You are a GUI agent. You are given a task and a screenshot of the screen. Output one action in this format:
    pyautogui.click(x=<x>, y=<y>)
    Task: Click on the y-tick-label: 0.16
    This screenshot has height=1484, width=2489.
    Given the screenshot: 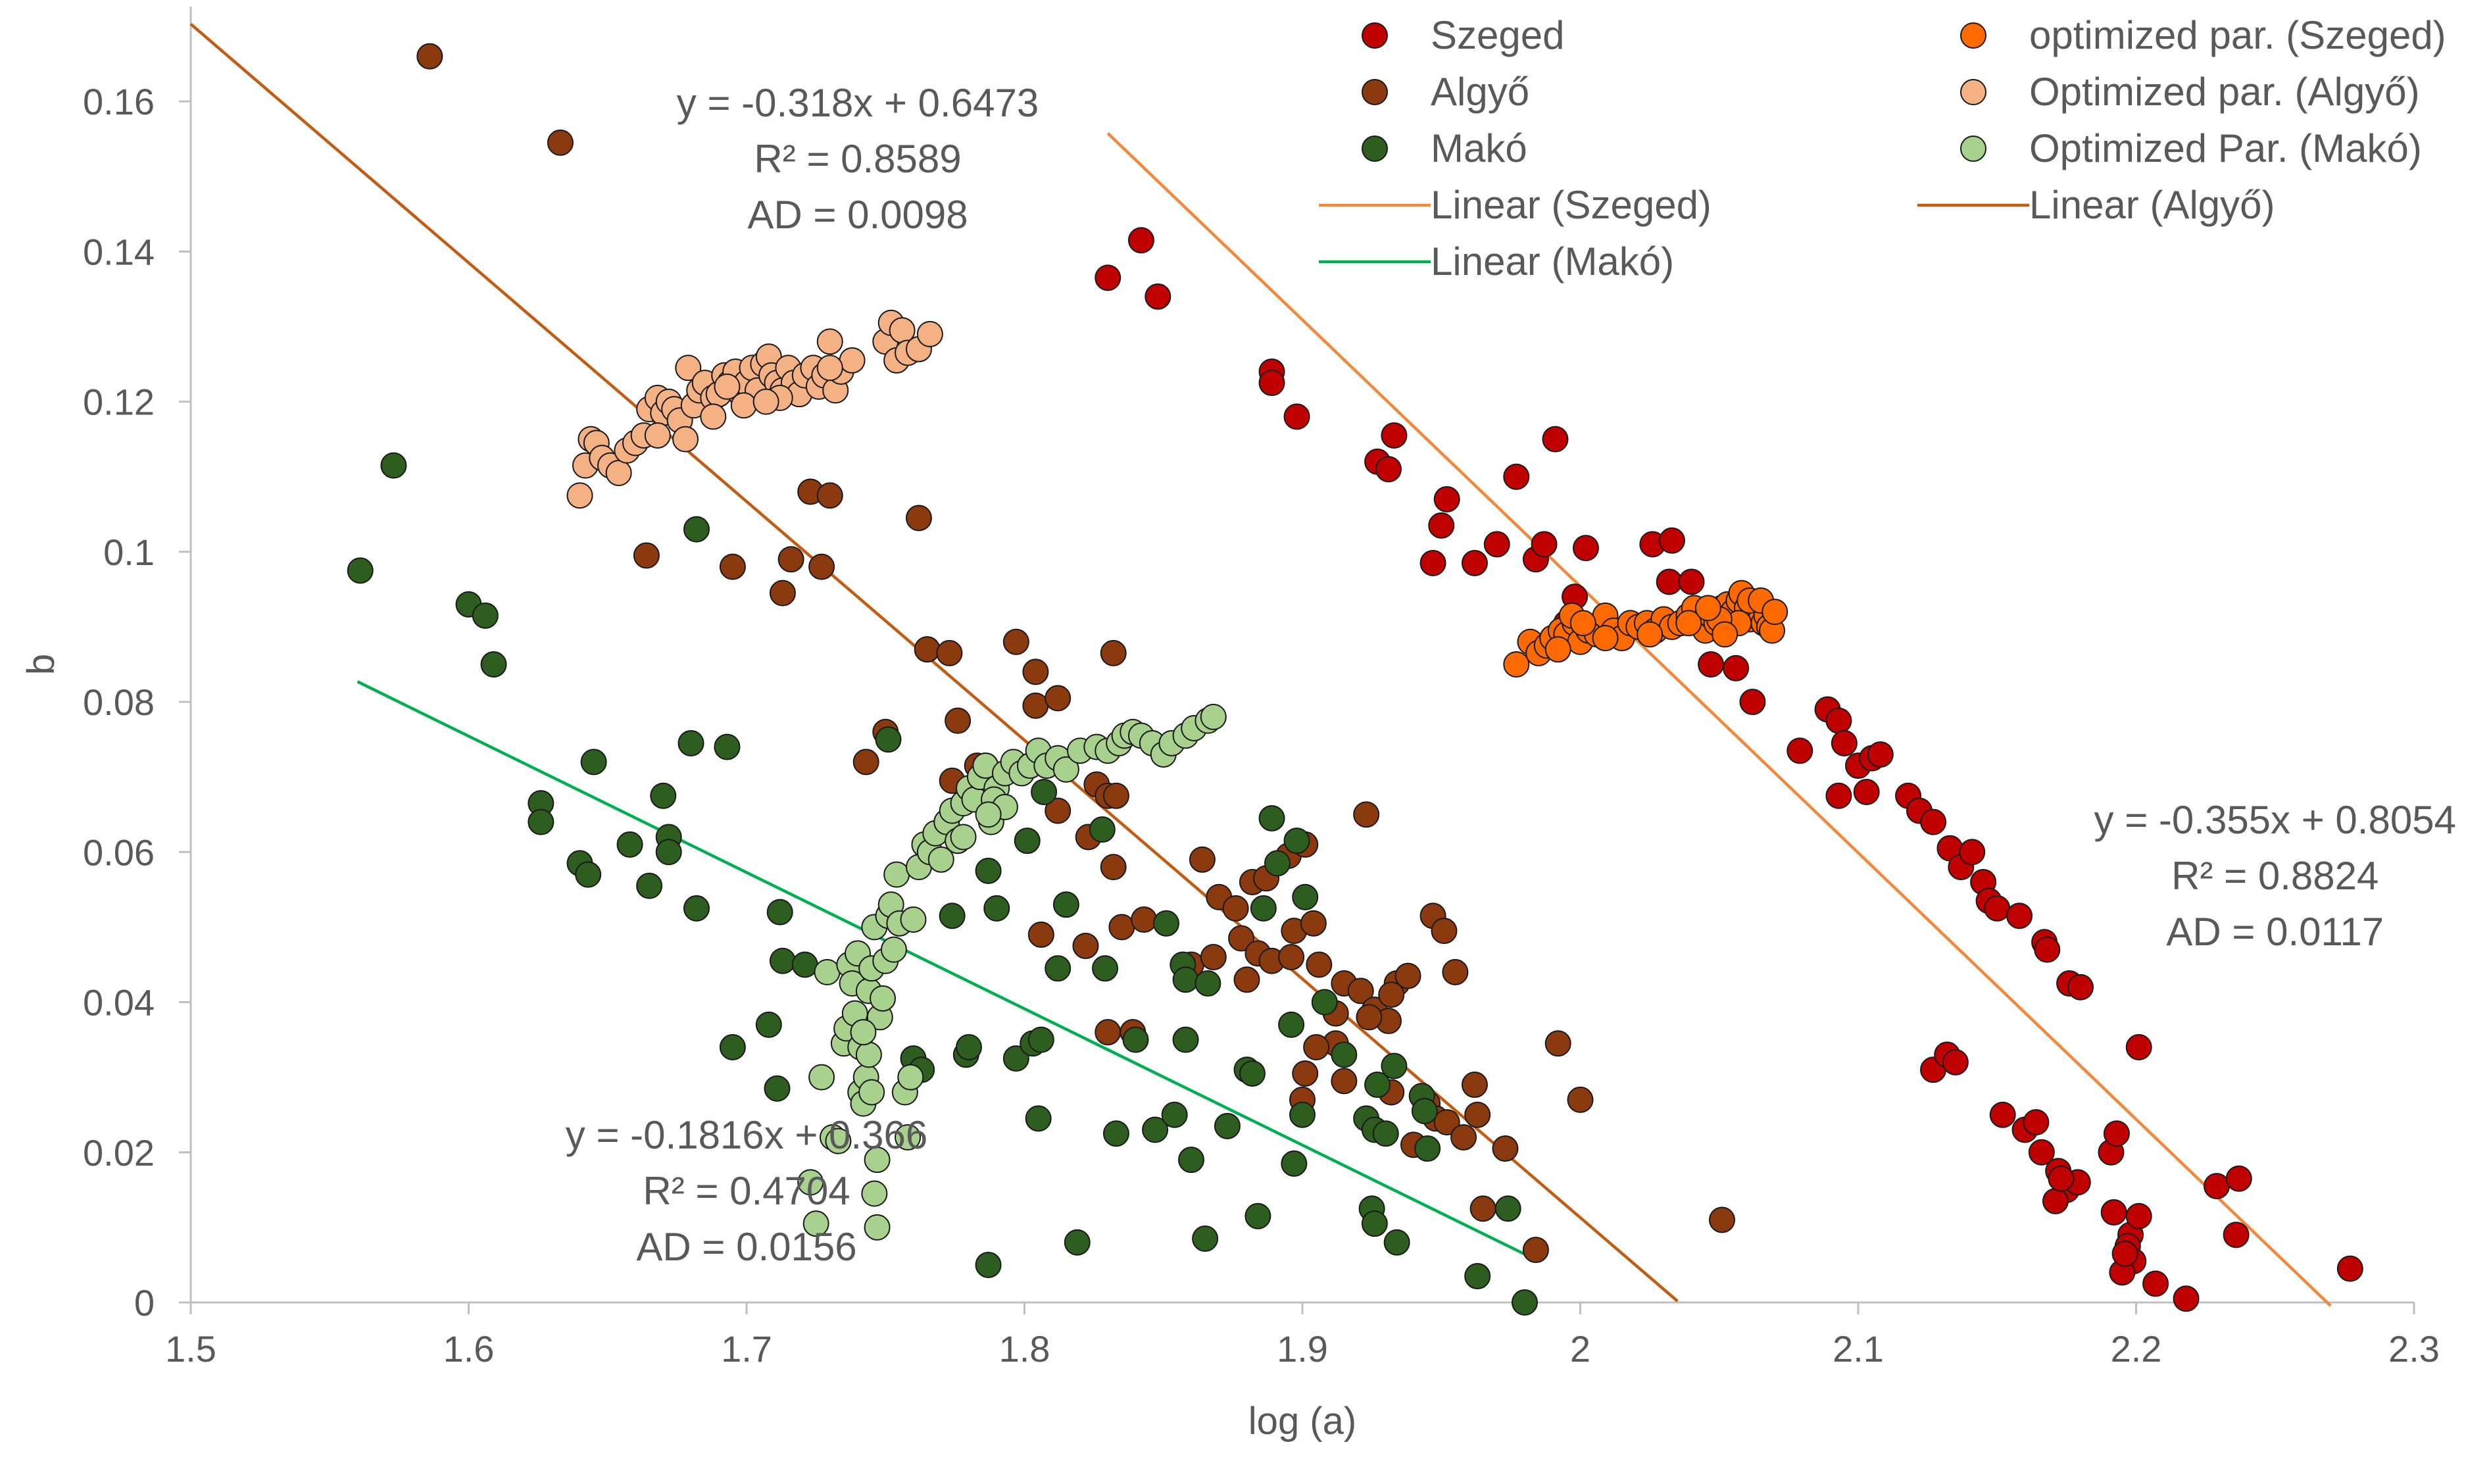 What is the action you would take?
    pyautogui.click(x=119, y=102)
    